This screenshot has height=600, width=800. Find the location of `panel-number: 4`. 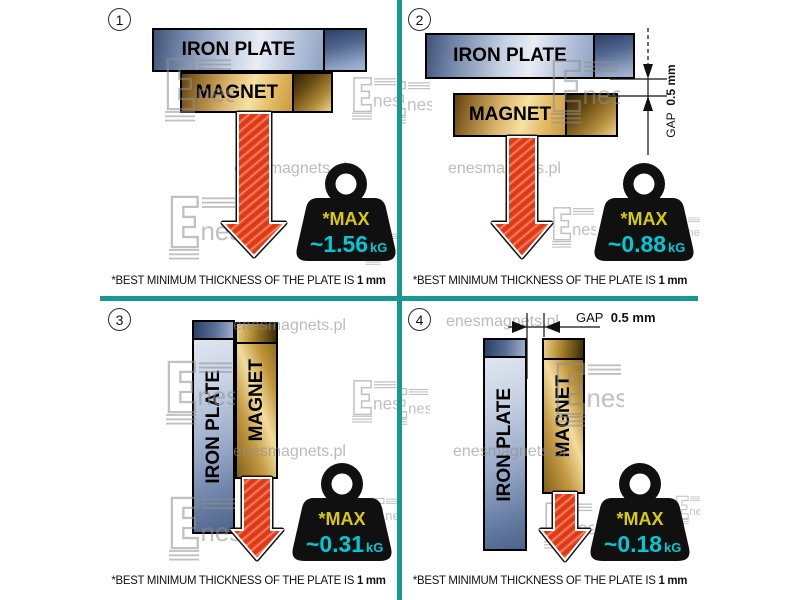

panel-number: 4 is located at coordinates (419, 319).